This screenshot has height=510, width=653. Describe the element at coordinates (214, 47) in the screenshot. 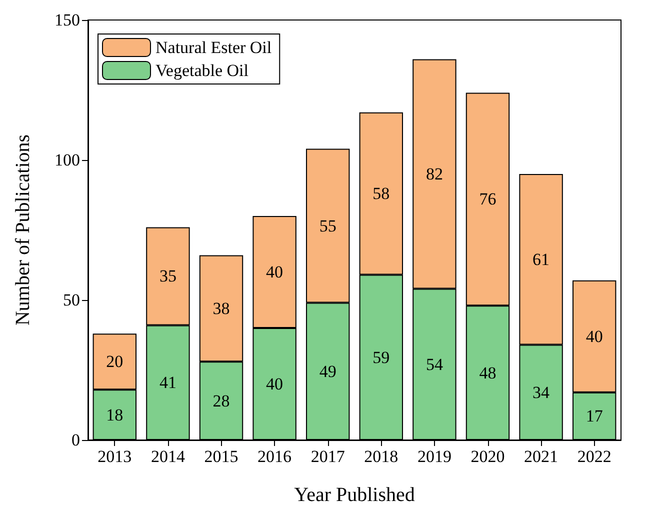

I see `legend-label: Natural Ester Oil` at that location.